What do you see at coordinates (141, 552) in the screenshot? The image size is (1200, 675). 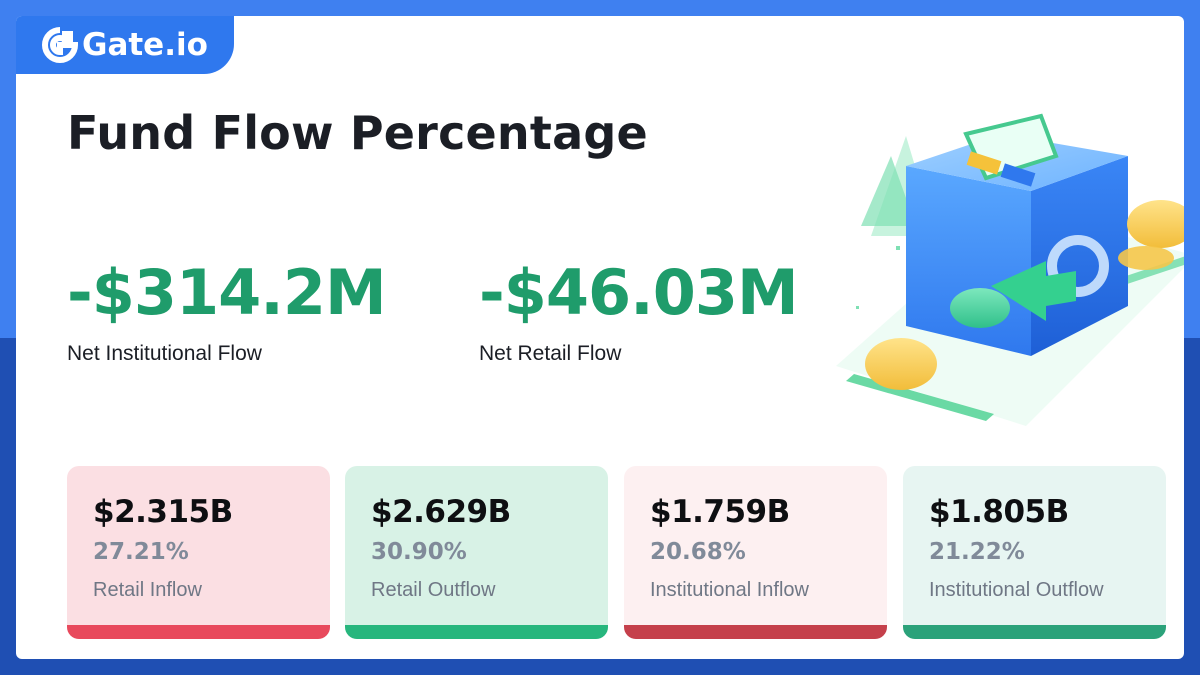 I see `card-percent: 27.21%` at bounding box center [141, 552].